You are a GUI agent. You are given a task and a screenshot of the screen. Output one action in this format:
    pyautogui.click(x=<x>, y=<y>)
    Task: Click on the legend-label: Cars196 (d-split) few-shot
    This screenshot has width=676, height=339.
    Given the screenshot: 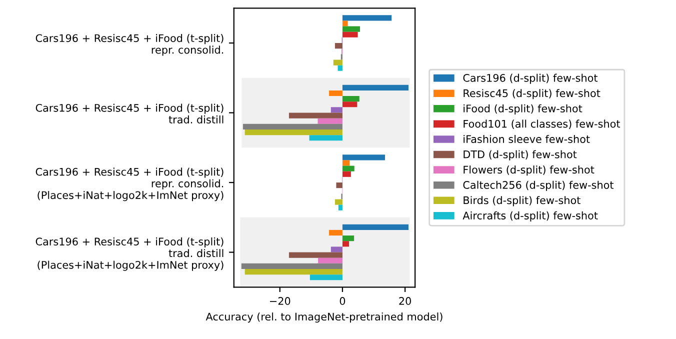 What is the action you would take?
    pyautogui.click(x=530, y=79)
    